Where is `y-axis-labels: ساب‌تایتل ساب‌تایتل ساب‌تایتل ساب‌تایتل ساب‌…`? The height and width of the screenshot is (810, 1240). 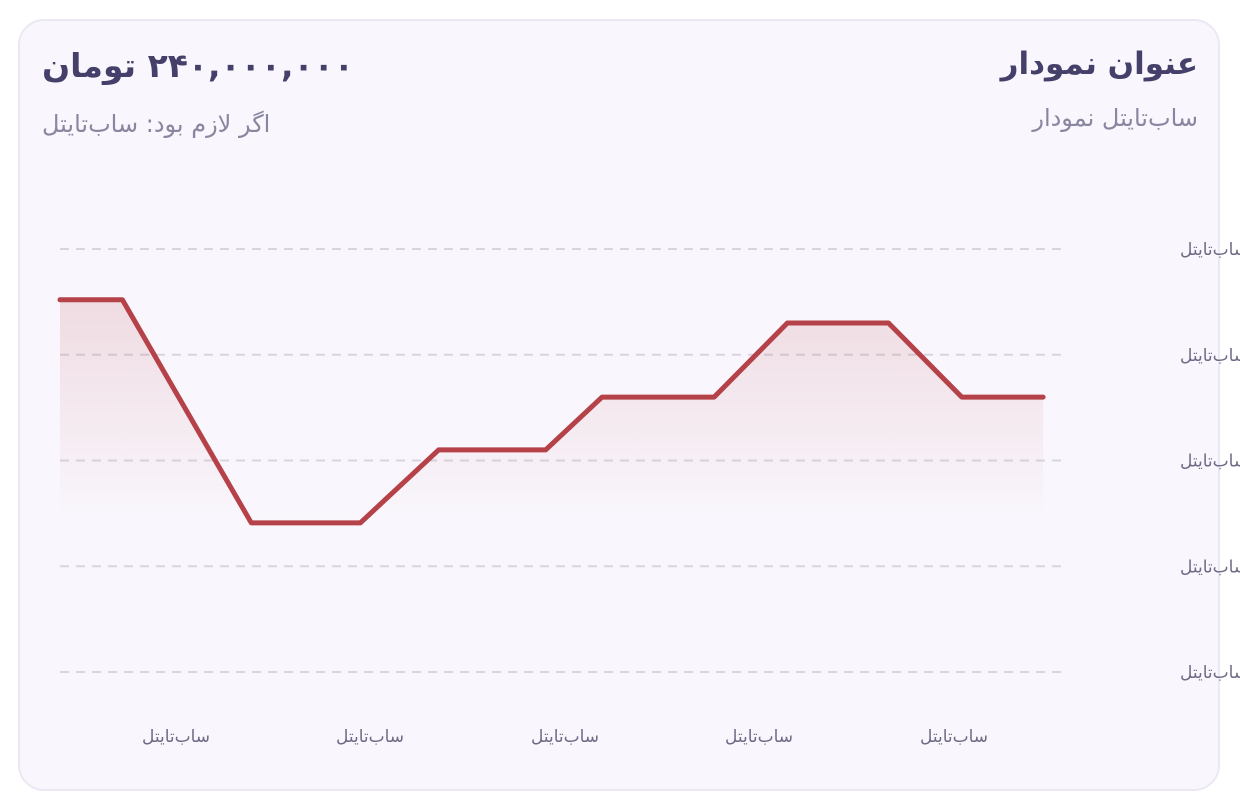
y-axis-labels: ساب‌تایتل ساب‌تایتل ساب‌تایتل ساب‌تایتل ساب‌… is located at coordinates (1210, 461).